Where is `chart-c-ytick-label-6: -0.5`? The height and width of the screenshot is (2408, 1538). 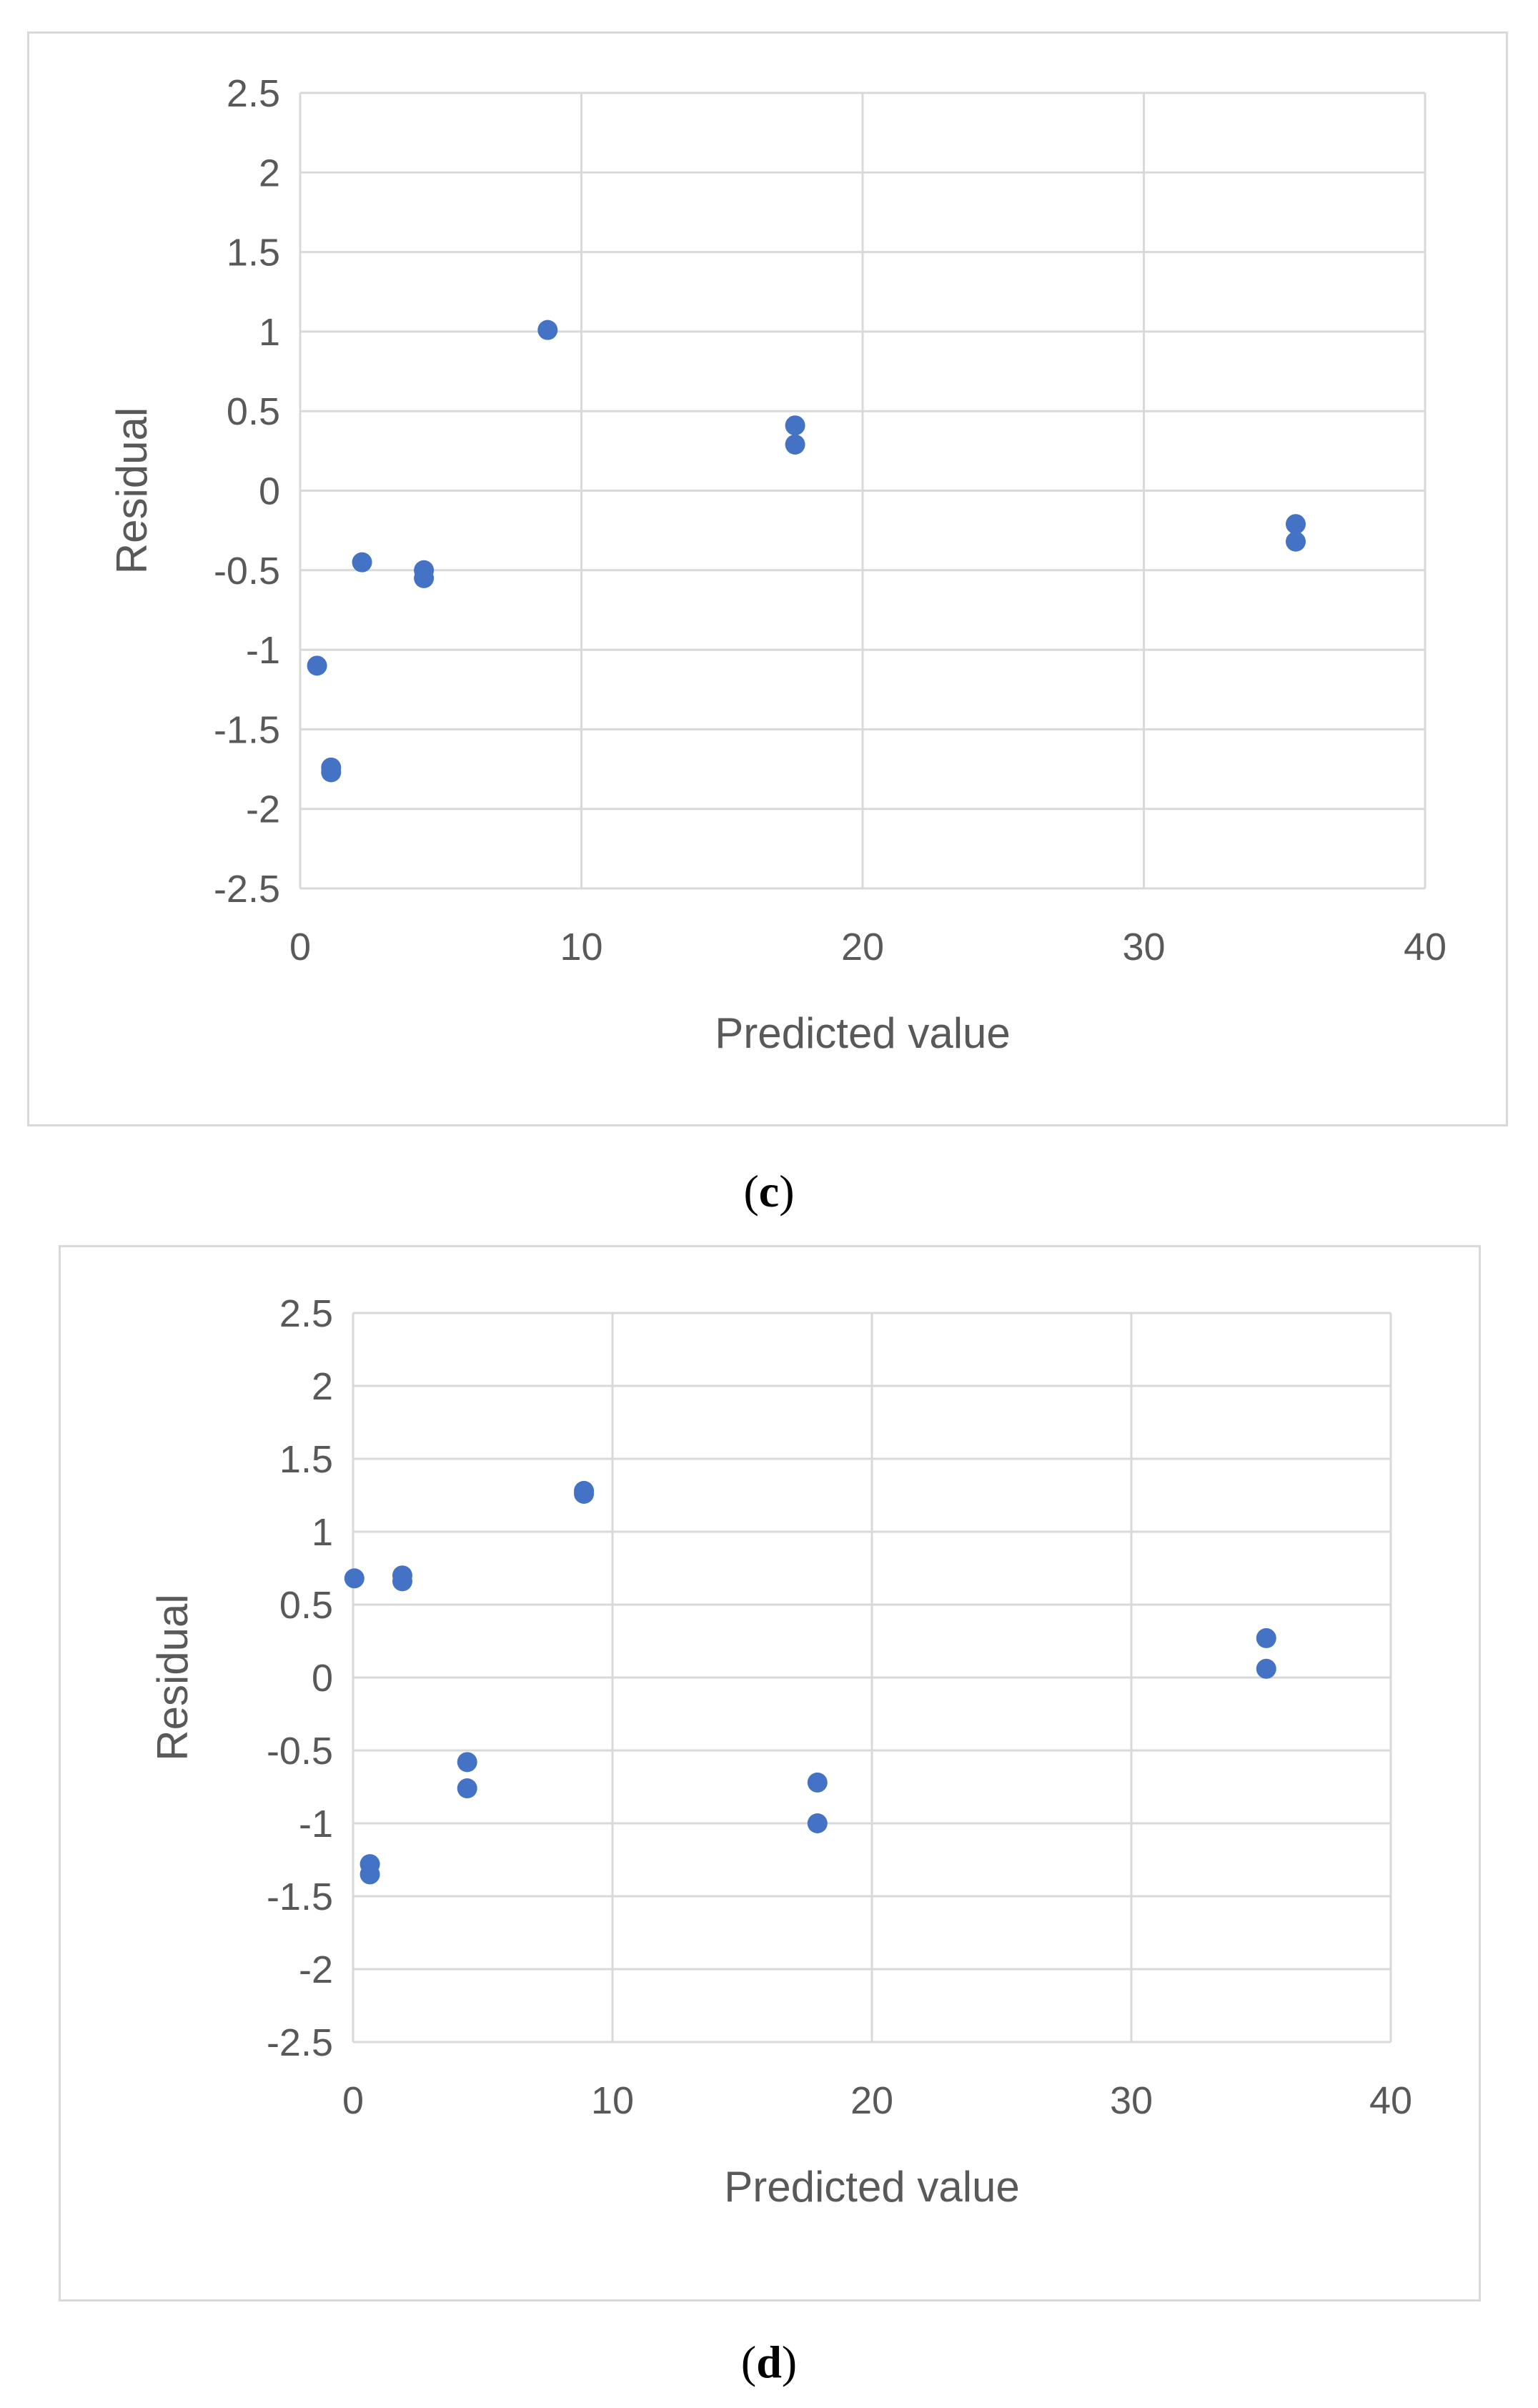 chart-c-ytick-label-6: -0.5 is located at coordinates (247, 571).